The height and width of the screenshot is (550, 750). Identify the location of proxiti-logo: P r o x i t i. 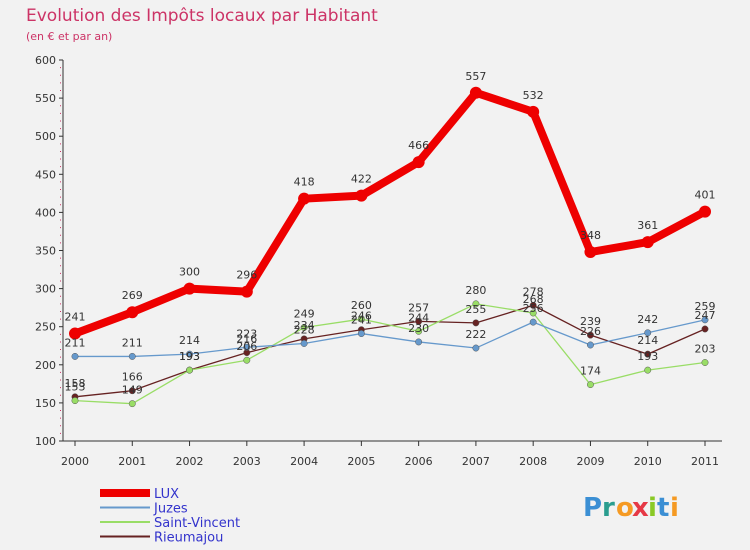
(631, 508).